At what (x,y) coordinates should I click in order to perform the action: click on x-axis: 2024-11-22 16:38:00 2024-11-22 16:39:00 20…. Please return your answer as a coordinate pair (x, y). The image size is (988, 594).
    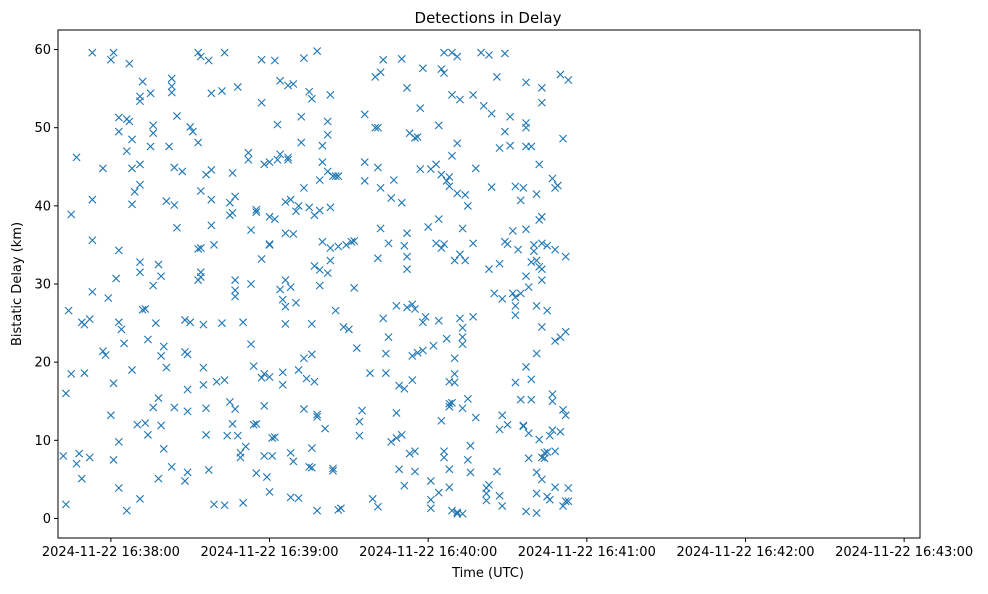
    Looking at the image, I should click on (507, 549).